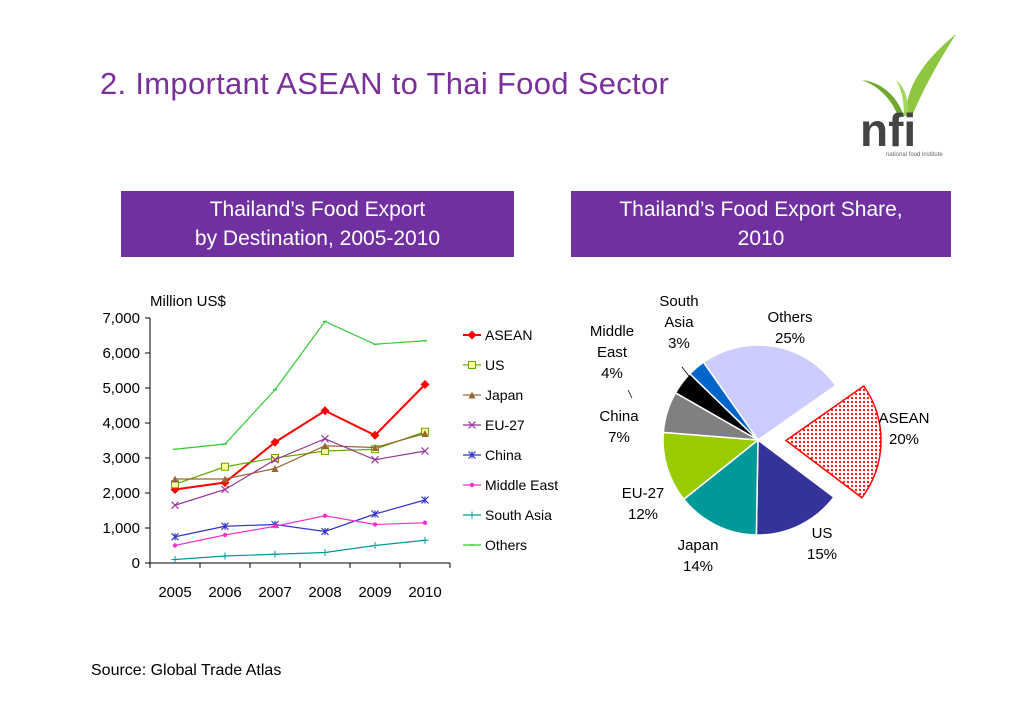 The image size is (1030, 728). Describe the element at coordinates (904, 418) in the screenshot. I see `pie-label-name: ASEAN` at that location.